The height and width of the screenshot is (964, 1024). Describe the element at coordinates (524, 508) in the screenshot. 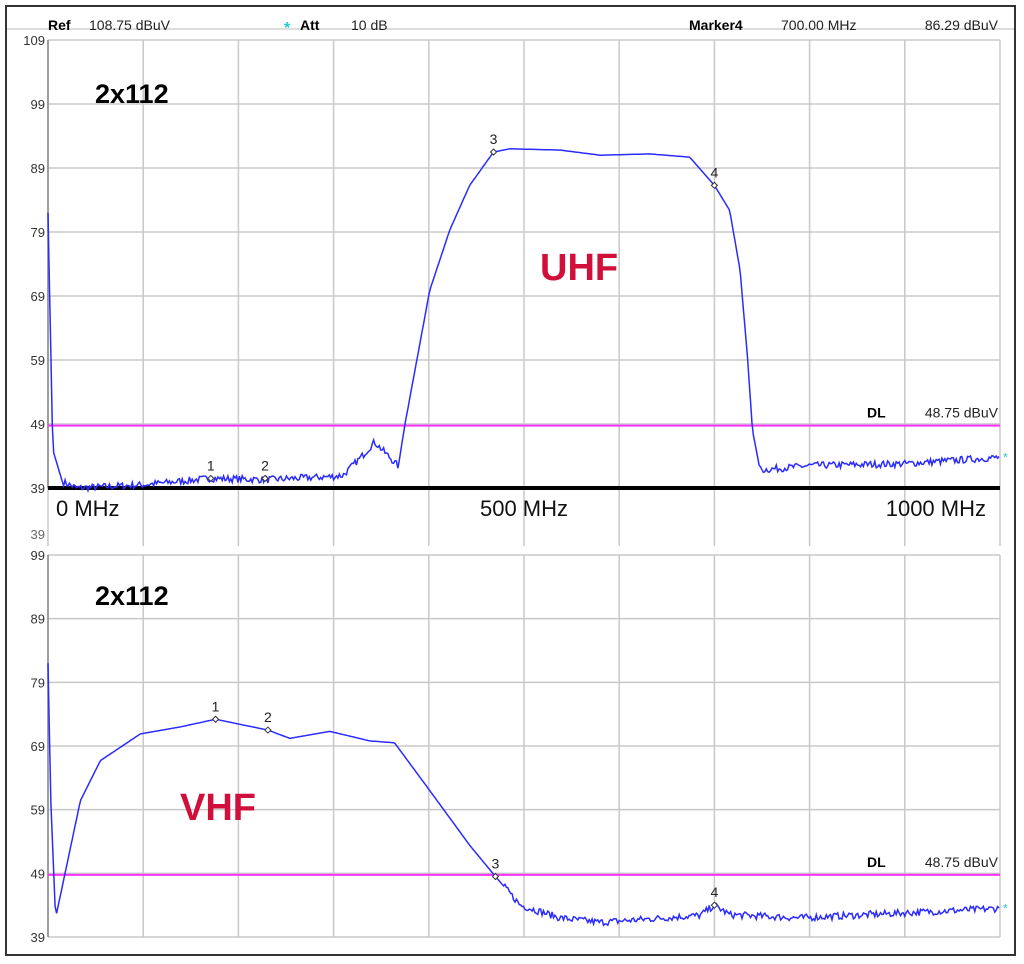

I see `x-tick-label: 500 MHz` at that location.